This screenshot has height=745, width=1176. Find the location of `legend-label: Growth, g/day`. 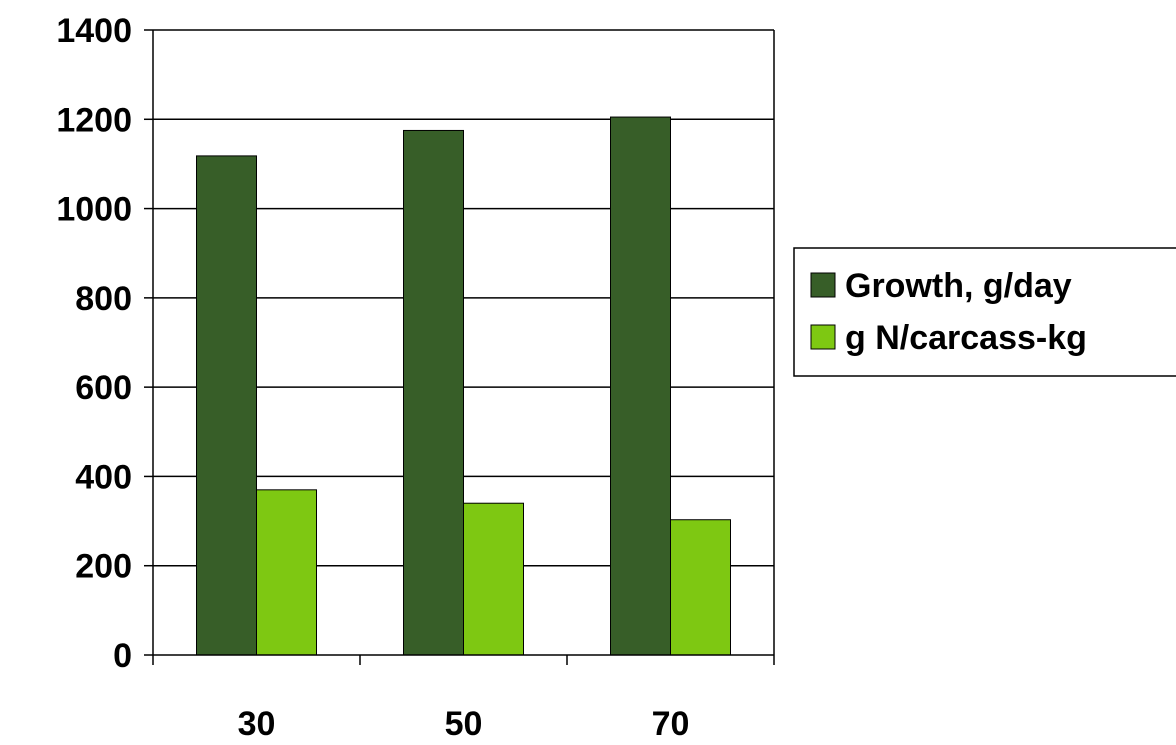

legend-label: Growth, g/day is located at coordinates (958, 286).